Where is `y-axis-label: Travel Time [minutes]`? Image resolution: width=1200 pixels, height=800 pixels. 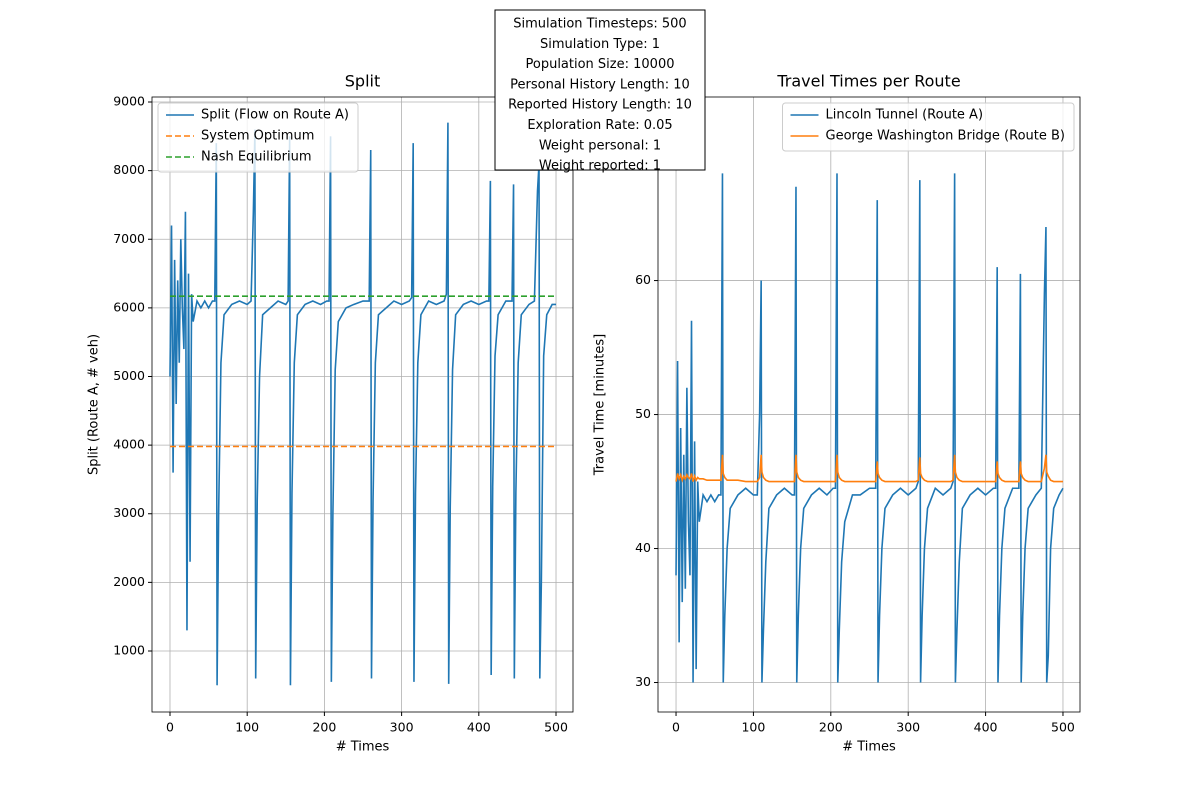 y-axis-label: Travel Time [minutes] is located at coordinates (600, 405).